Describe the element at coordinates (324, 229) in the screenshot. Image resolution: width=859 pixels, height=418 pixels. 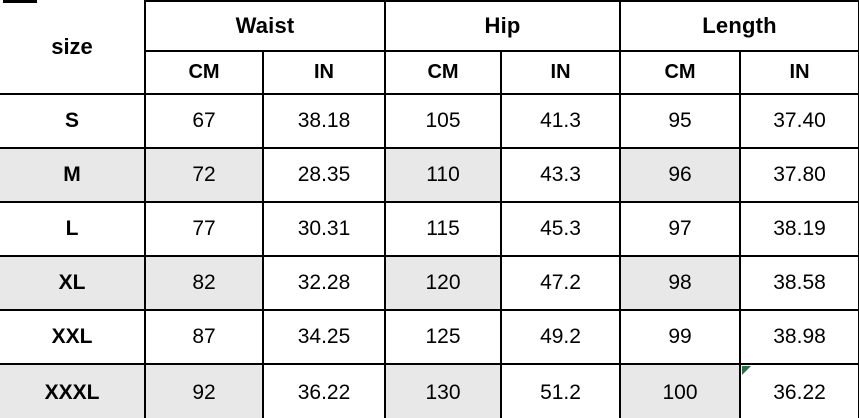
I see `cell-waist-in: 30.31` at that location.